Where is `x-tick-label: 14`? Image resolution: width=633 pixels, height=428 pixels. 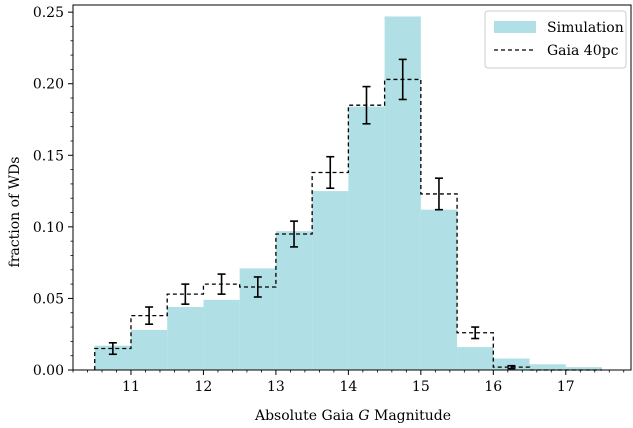
x-tick-label: 14 is located at coordinates (348, 387).